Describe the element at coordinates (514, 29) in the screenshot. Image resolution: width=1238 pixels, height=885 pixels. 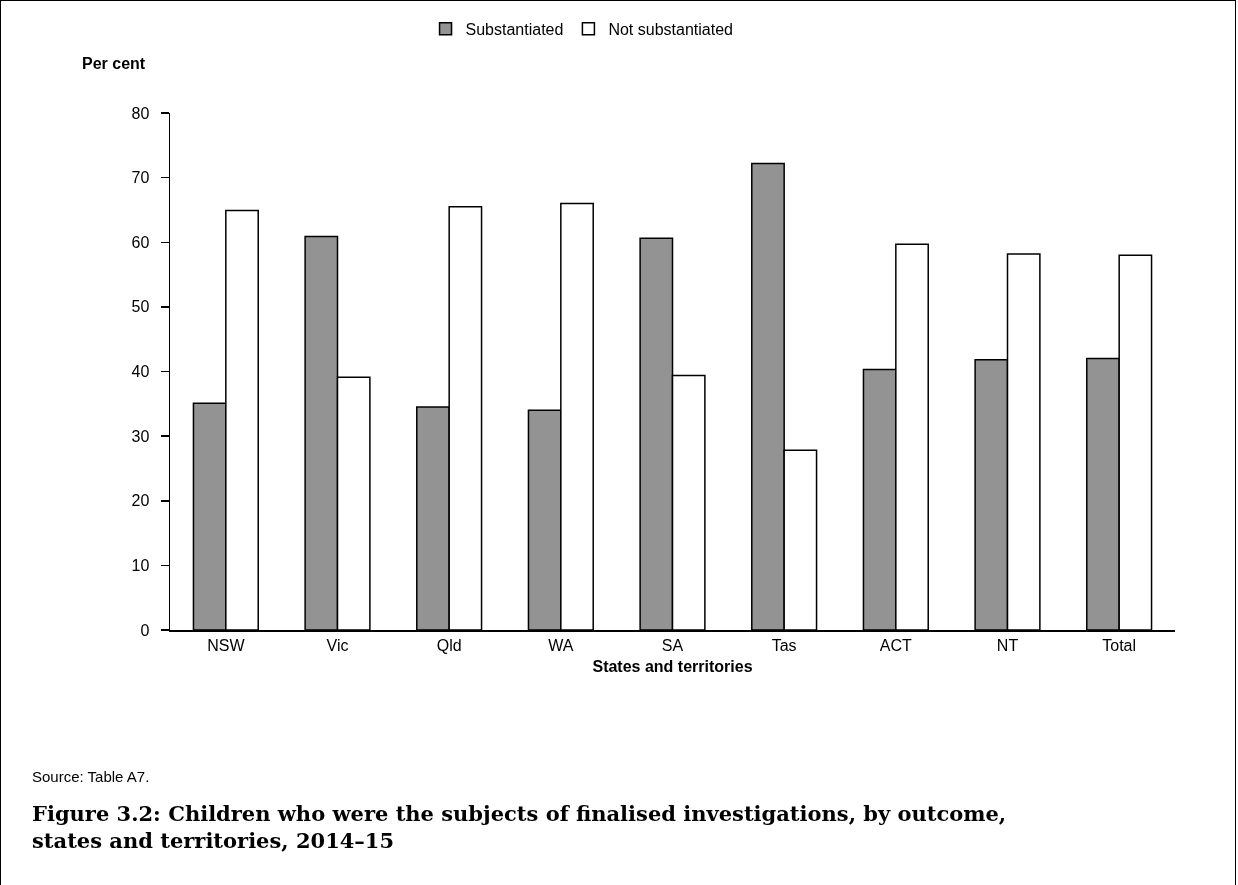
I see `legend-label: Substantiated` at that location.